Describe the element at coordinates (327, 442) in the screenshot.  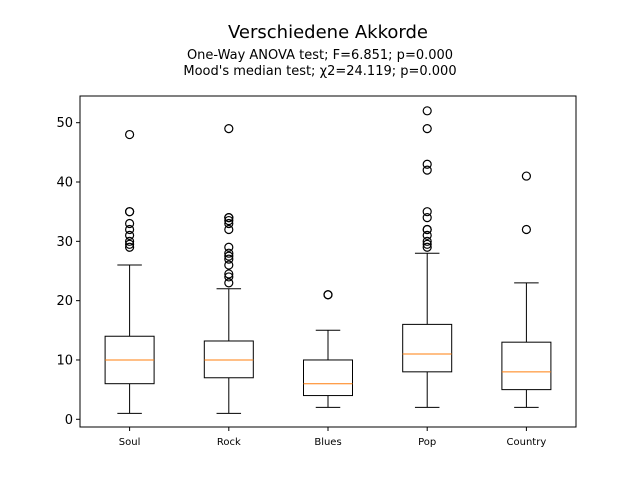
I see `x-tick-label: Blues` at that location.